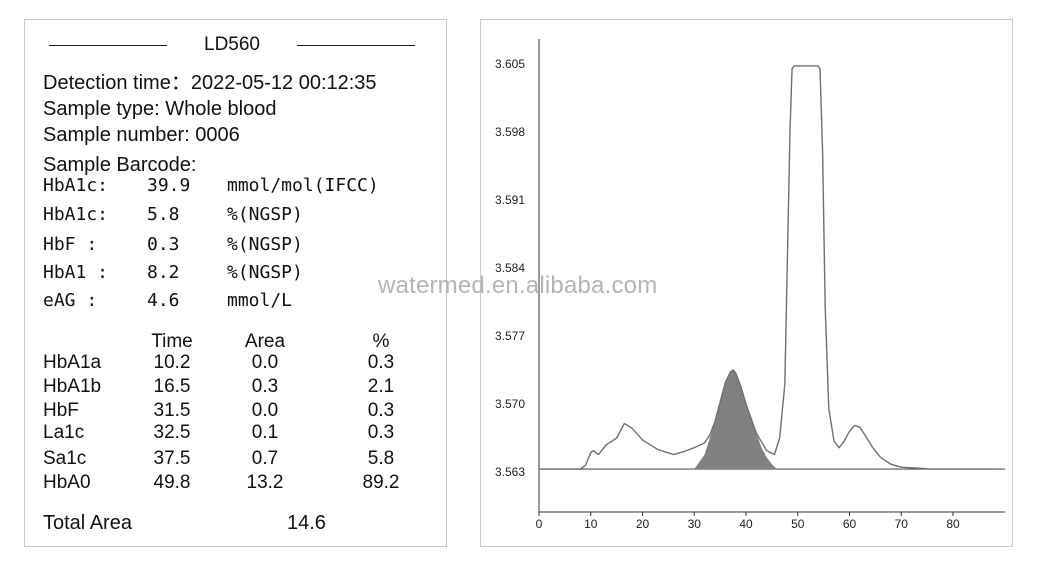  What do you see at coordinates (70, 244) in the screenshot?
I see `result-name: HbF :` at bounding box center [70, 244].